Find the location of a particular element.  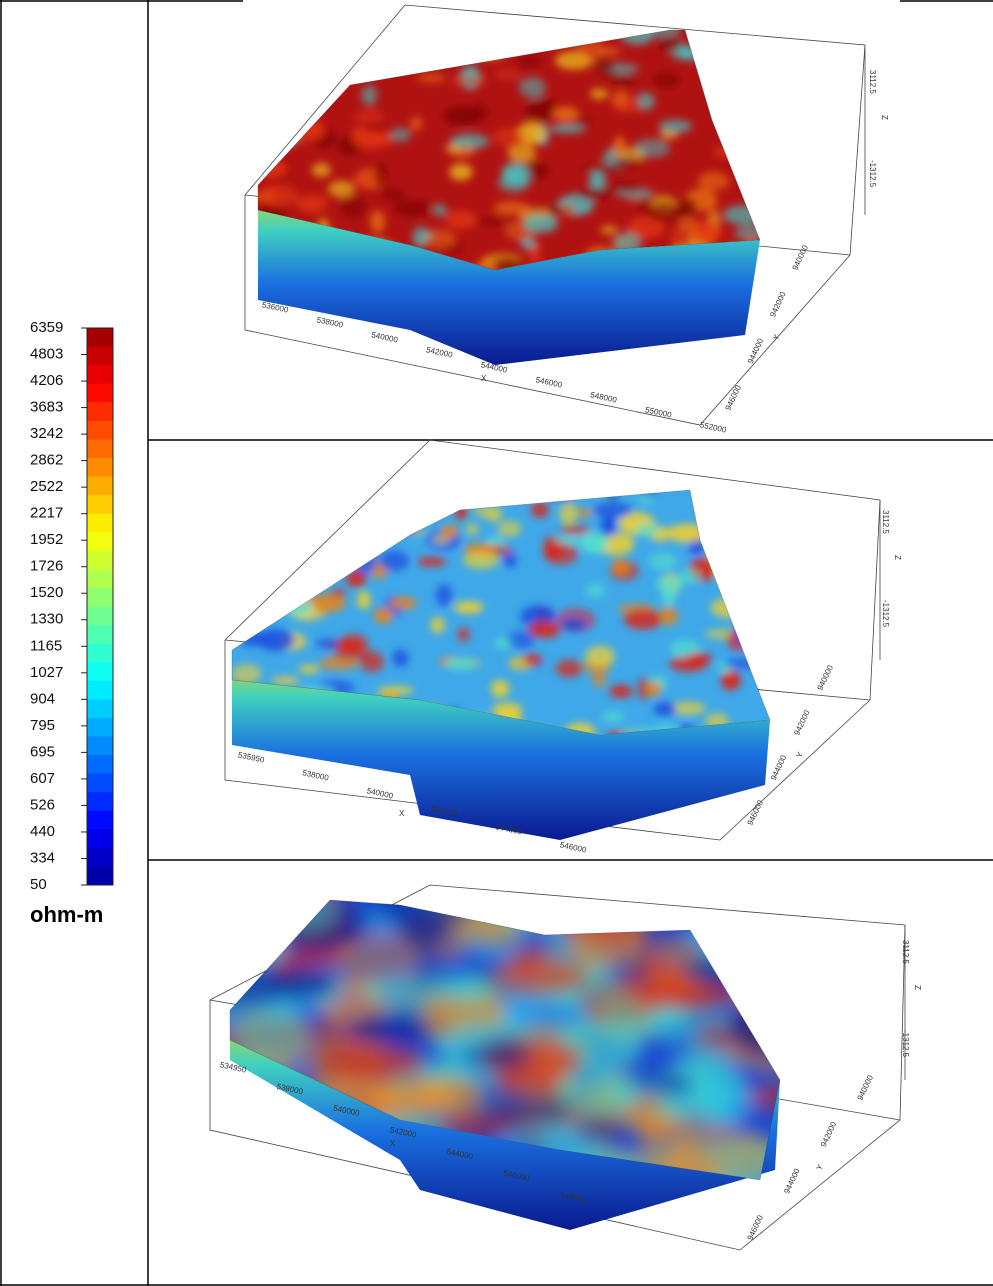

top-outline is located at coordinates (505, 1040).